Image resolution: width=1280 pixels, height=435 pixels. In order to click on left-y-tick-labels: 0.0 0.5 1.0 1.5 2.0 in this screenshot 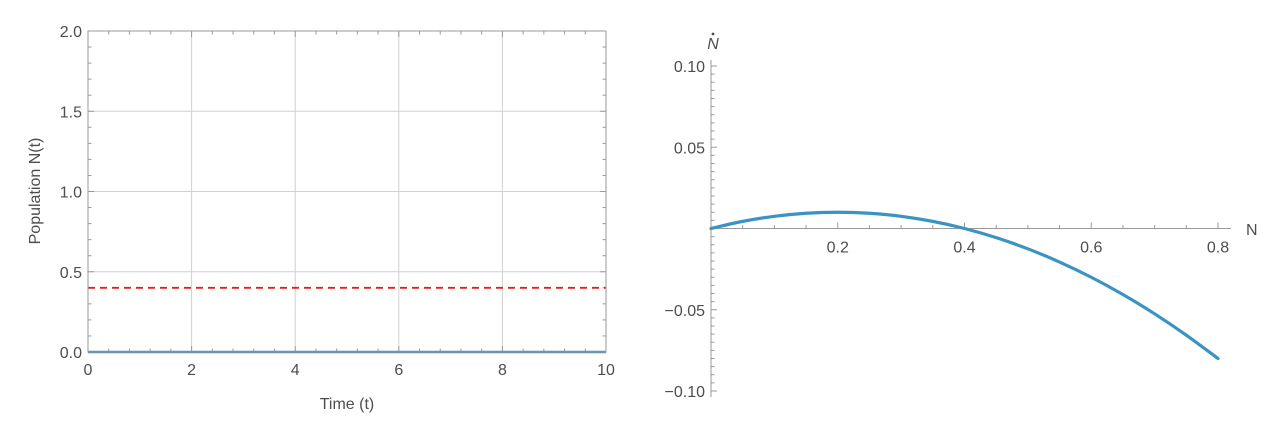, I will do `click(71, 193)`.